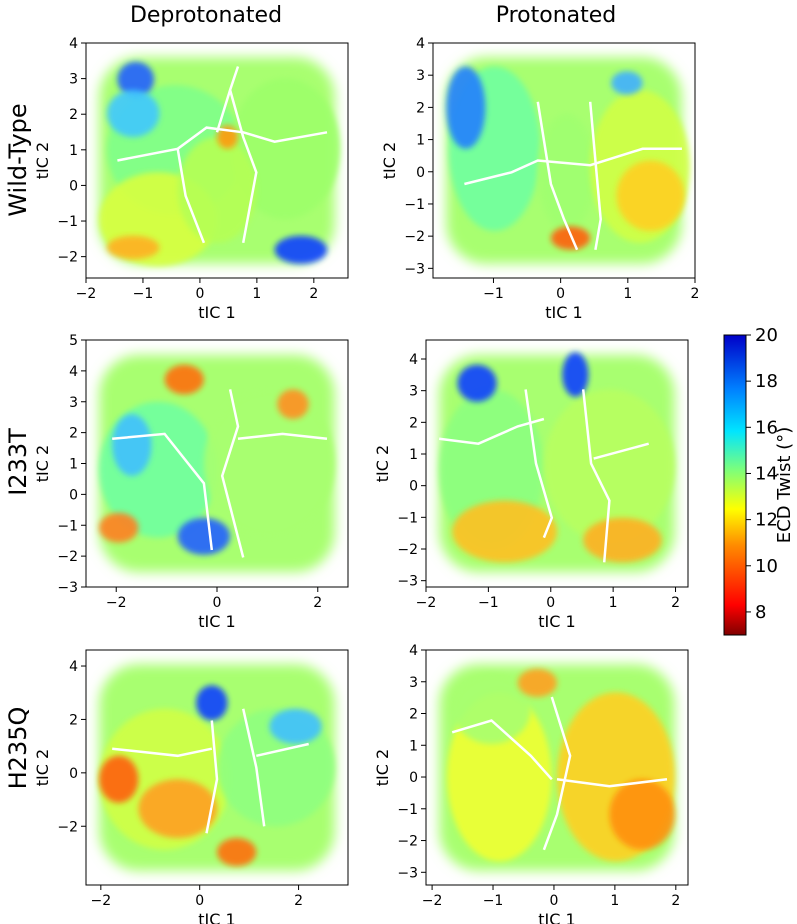  Describe the element at coordinates (735, 485) in the screenshot. I see `colorbar-gradient` at that location.